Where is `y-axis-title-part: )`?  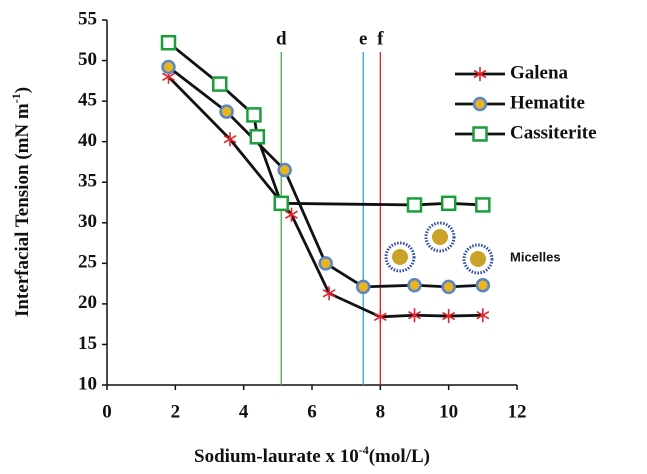 y-axis-title-part: ) is located at coordinates (22, 90).